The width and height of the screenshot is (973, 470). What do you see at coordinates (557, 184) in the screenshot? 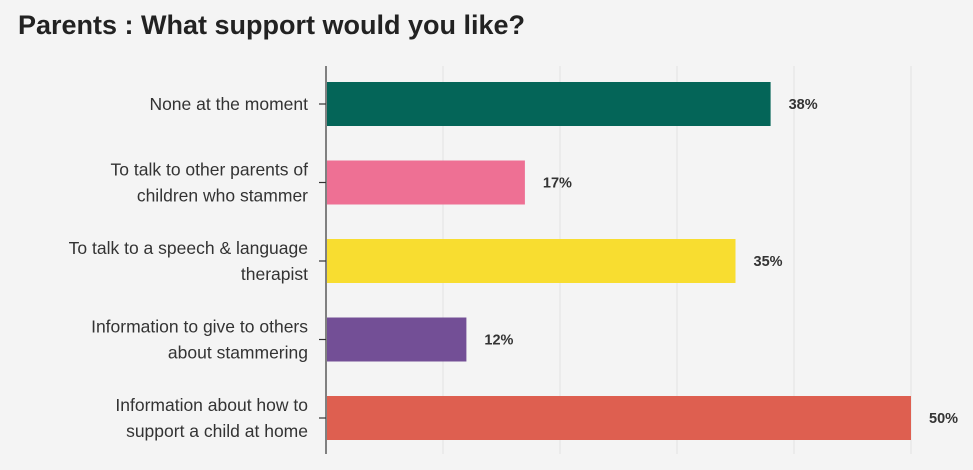
I see `value-label: 17%` at bounding box center [557, 184].